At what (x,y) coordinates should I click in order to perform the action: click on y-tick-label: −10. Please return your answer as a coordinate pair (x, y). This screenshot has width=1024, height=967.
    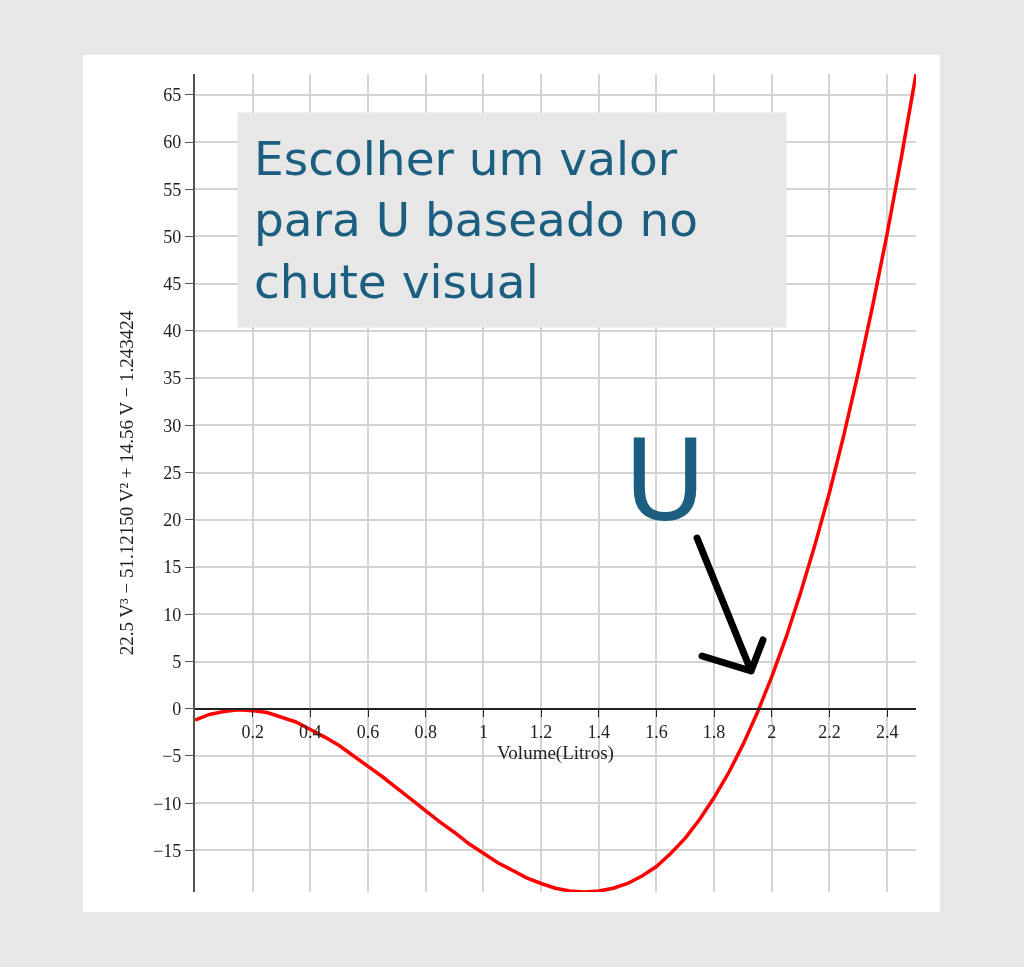
    Looking at the image, I should click on (167, 803).